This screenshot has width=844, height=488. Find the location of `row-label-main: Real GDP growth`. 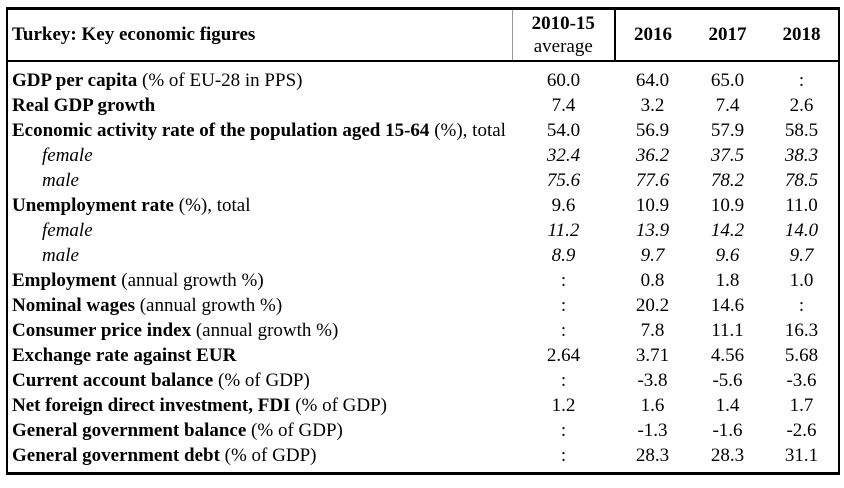

row-label-main: Real GDP growth is located at coordinates (84, 105).